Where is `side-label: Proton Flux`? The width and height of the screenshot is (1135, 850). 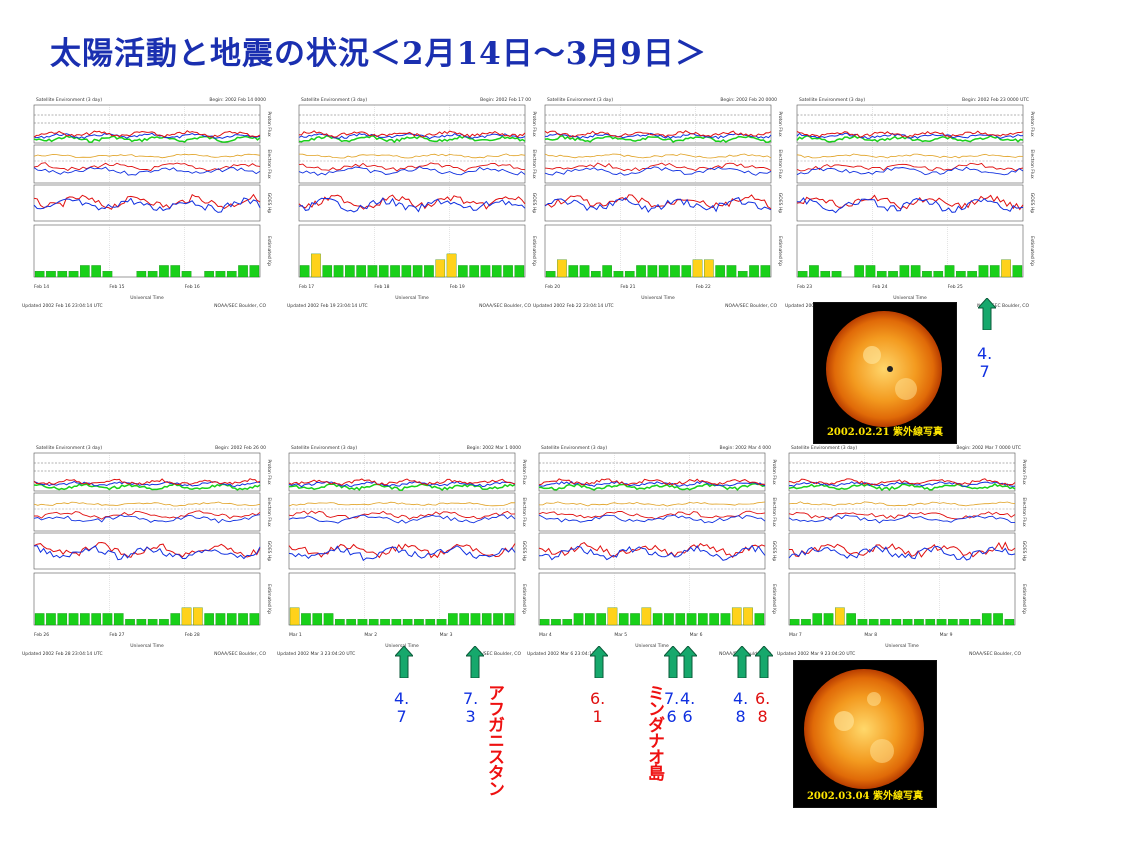 side-label: Proton Flux is located at coordinates (269, 472).